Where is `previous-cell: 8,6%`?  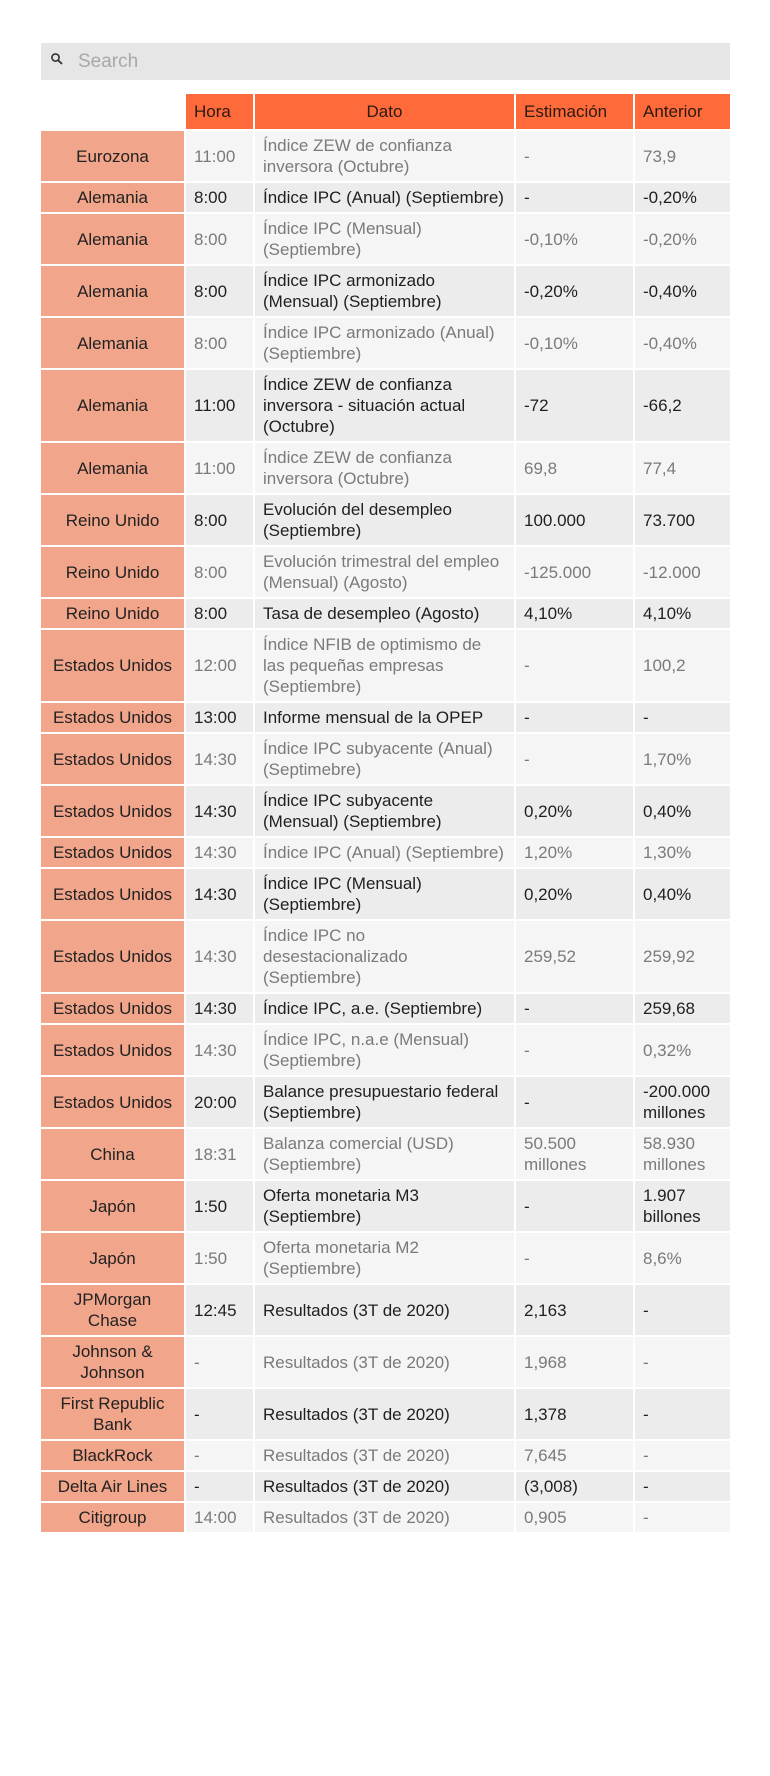
previous-cell: 8,6% is located at coordinates (681, 1257).